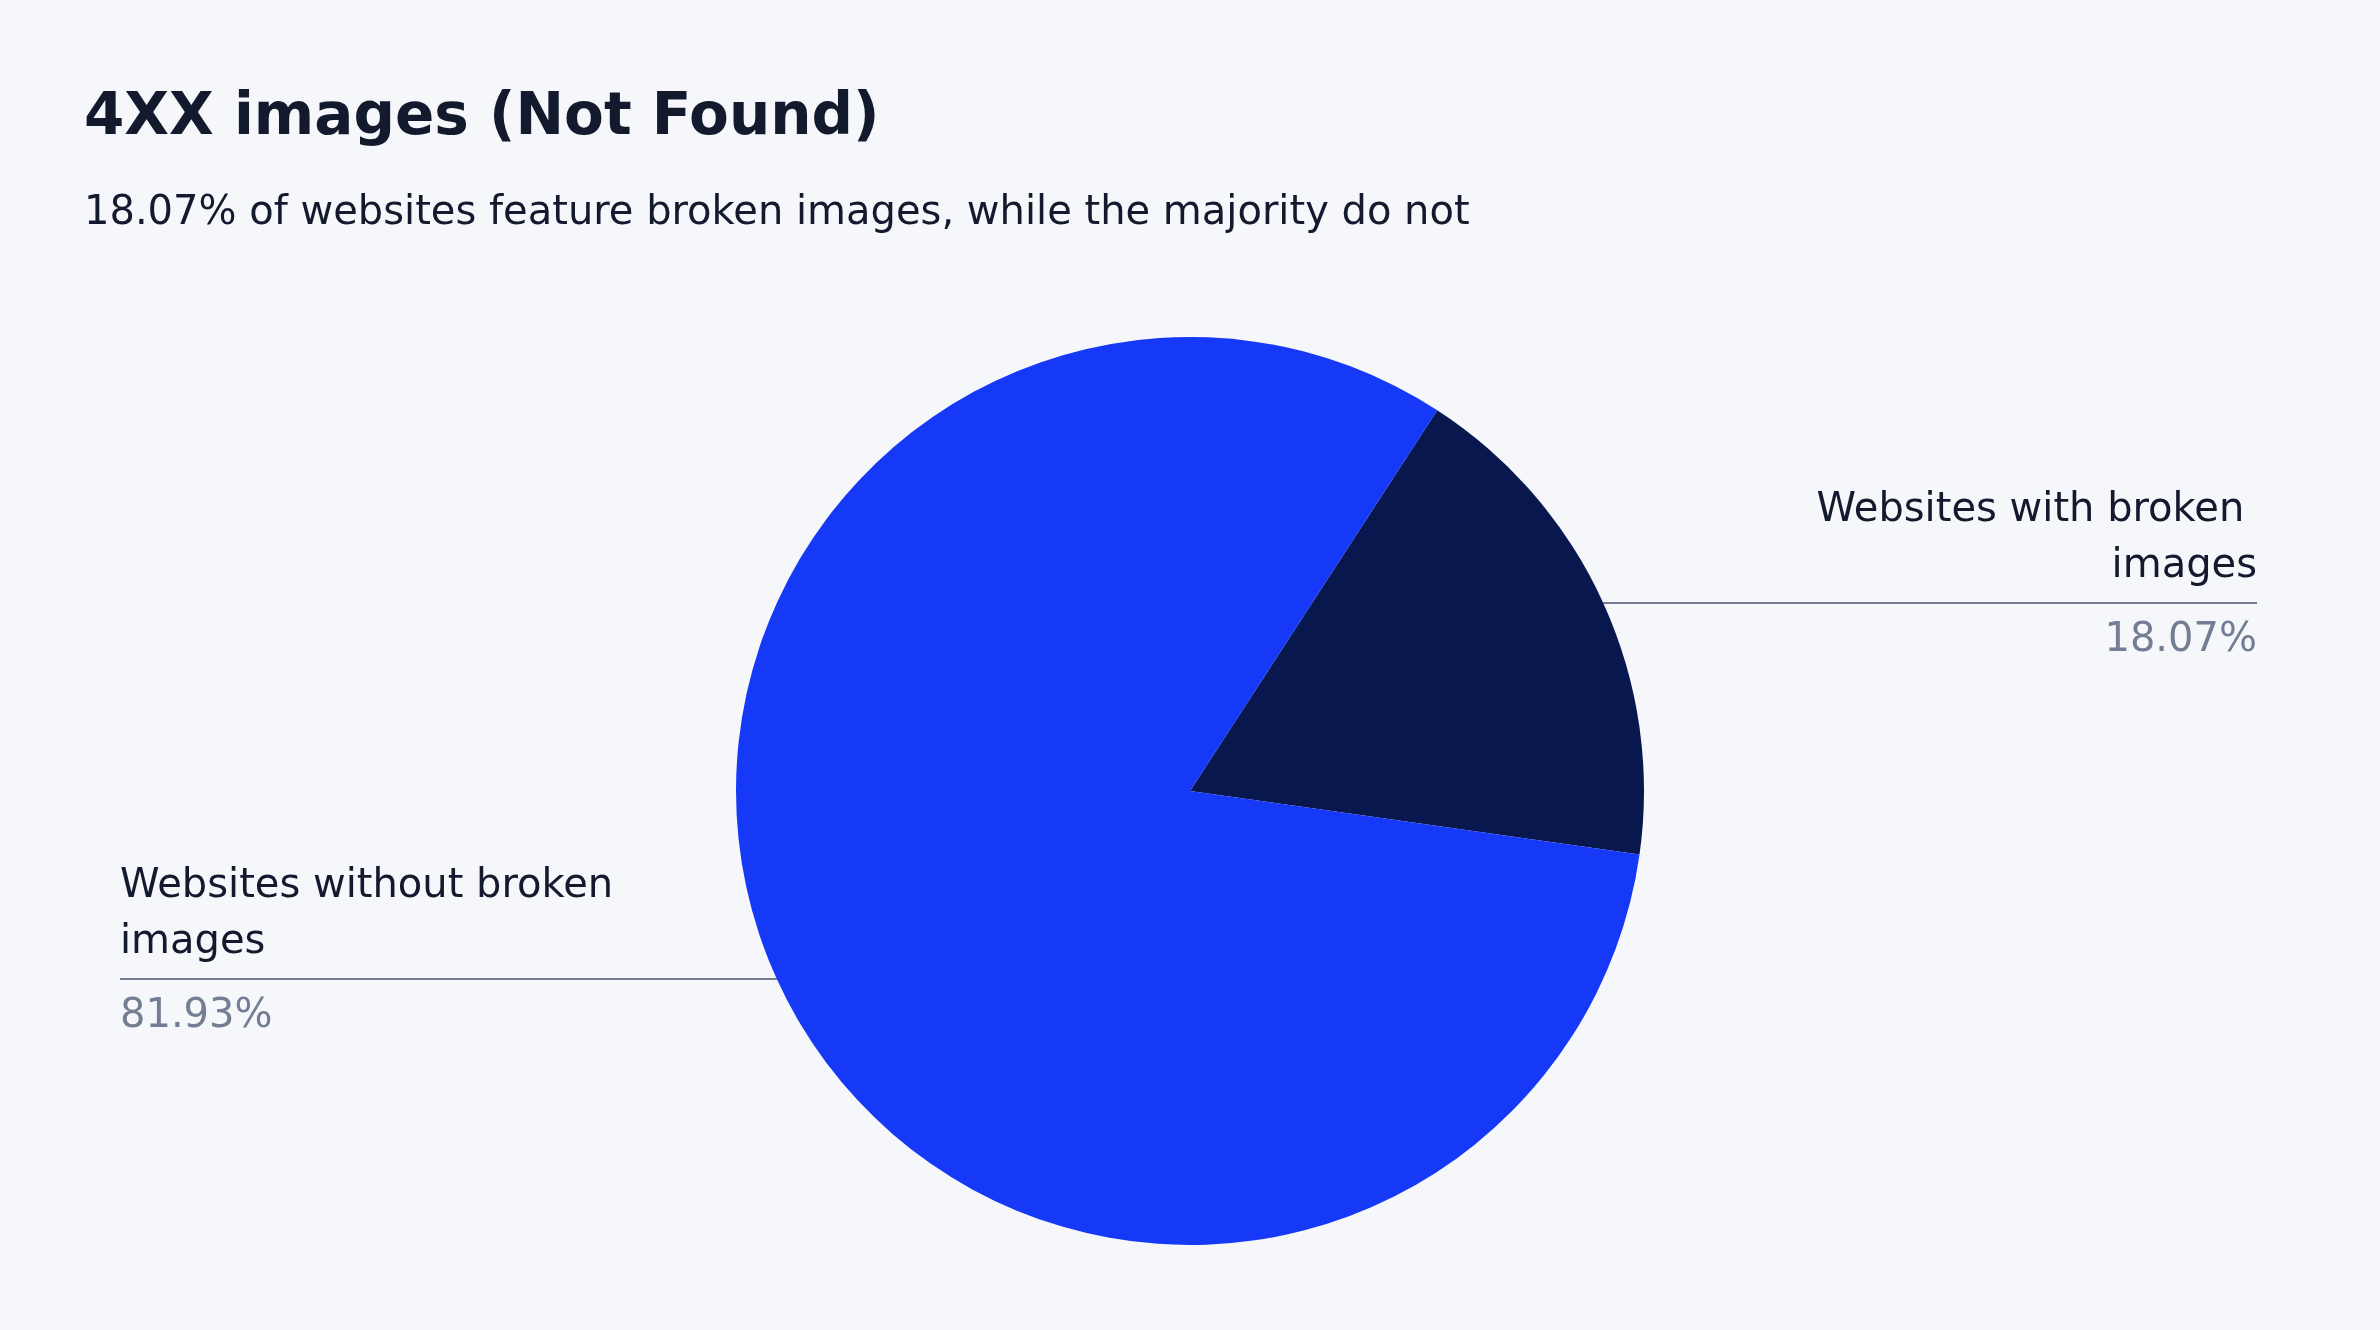 The image size is (2380, 1330). Describe the element at coordinates (196, 1013) in the screenshot. I see `data-label: 81.93%` at that location.